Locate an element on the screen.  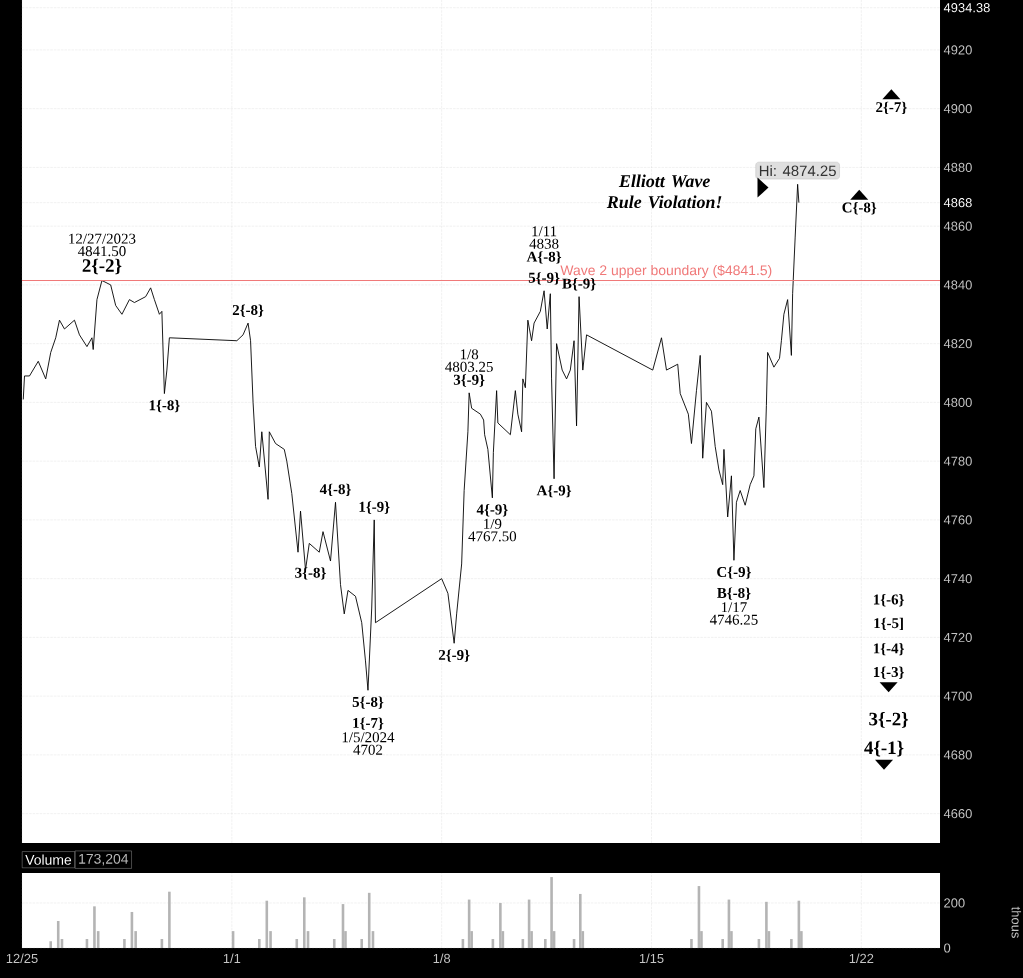
annotation: 1/8 is located at coordinates (469, 354).